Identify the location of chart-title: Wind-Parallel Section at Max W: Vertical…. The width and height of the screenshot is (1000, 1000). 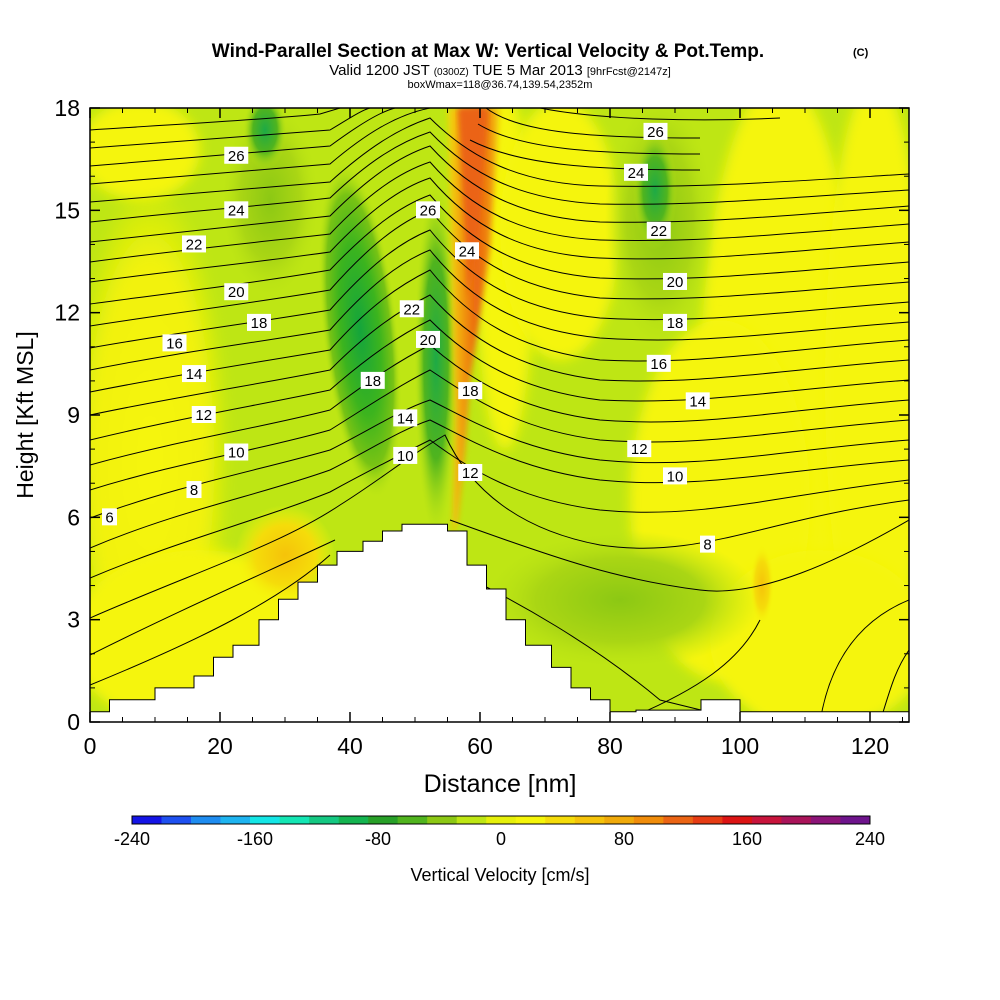
(488, 51).